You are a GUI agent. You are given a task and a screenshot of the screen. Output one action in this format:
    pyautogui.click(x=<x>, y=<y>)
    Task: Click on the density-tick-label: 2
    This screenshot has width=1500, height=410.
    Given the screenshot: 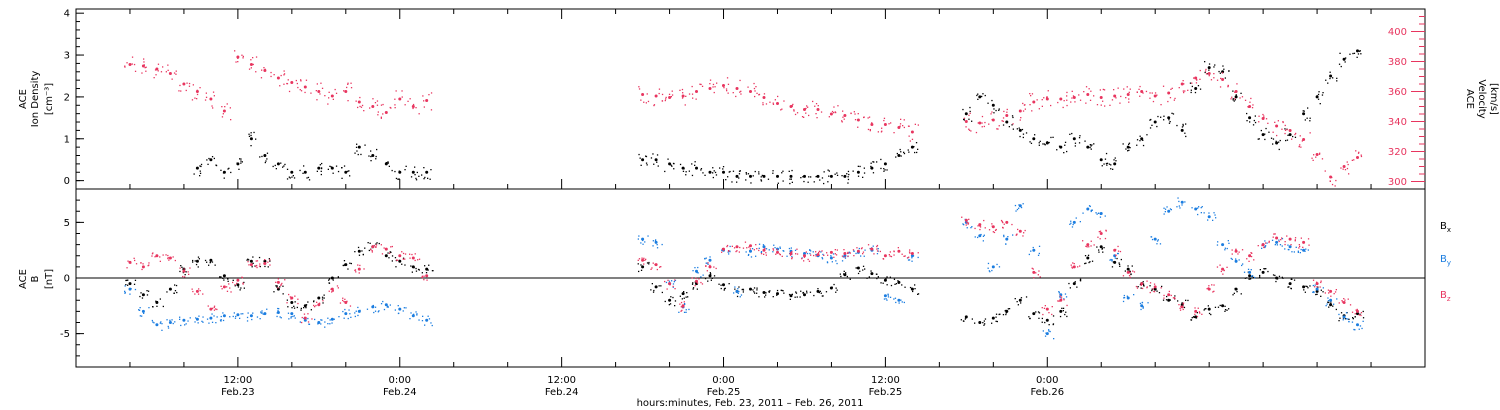 What is the action you would take?
    pyautogui.click(x=67, y=97)
    